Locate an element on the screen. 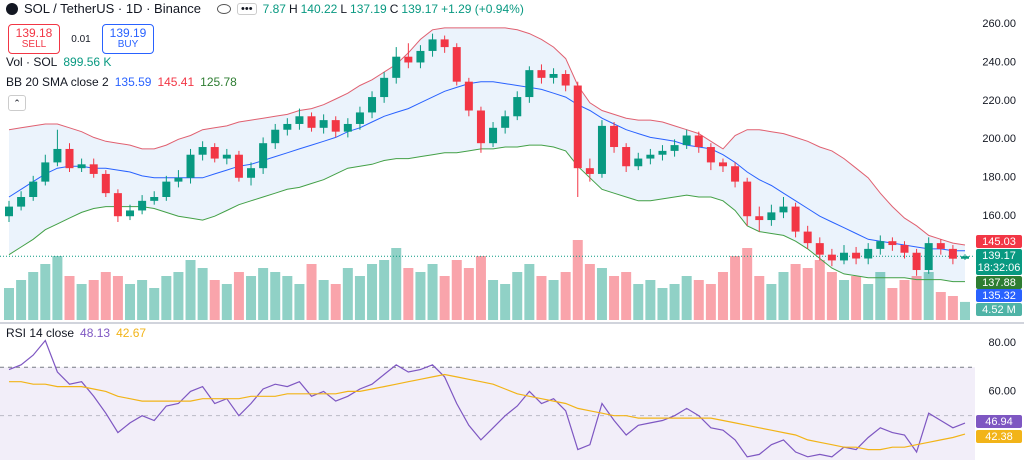 This screenshot has width=1024, height=460. more-icon: ••• is located at coordinates (247, 8).